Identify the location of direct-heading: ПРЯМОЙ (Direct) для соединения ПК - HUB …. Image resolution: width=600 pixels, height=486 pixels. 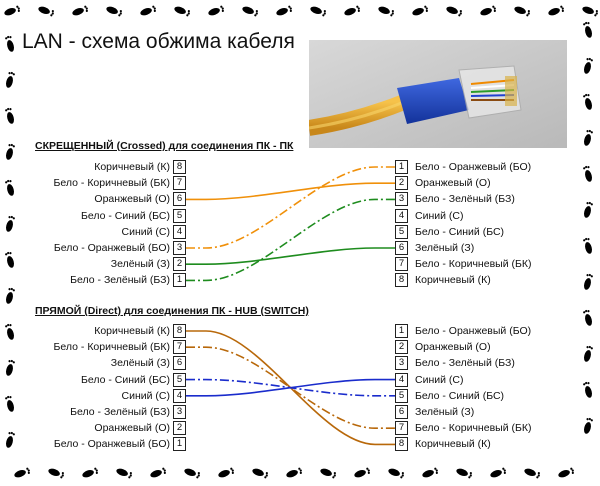
(172, 311).